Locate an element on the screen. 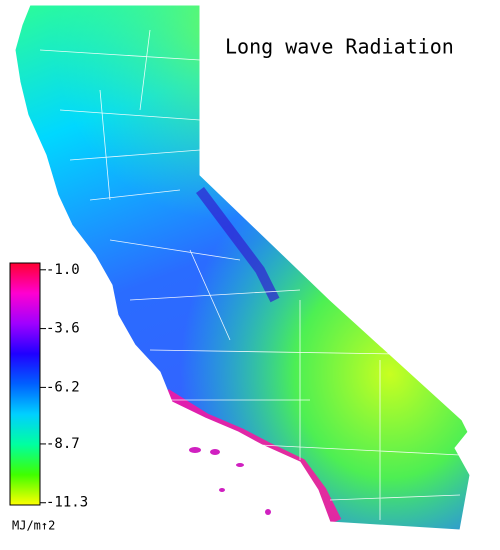 The image size is (500, 550). map-title: Long wave Radiation is located at coordinates (339, 47).